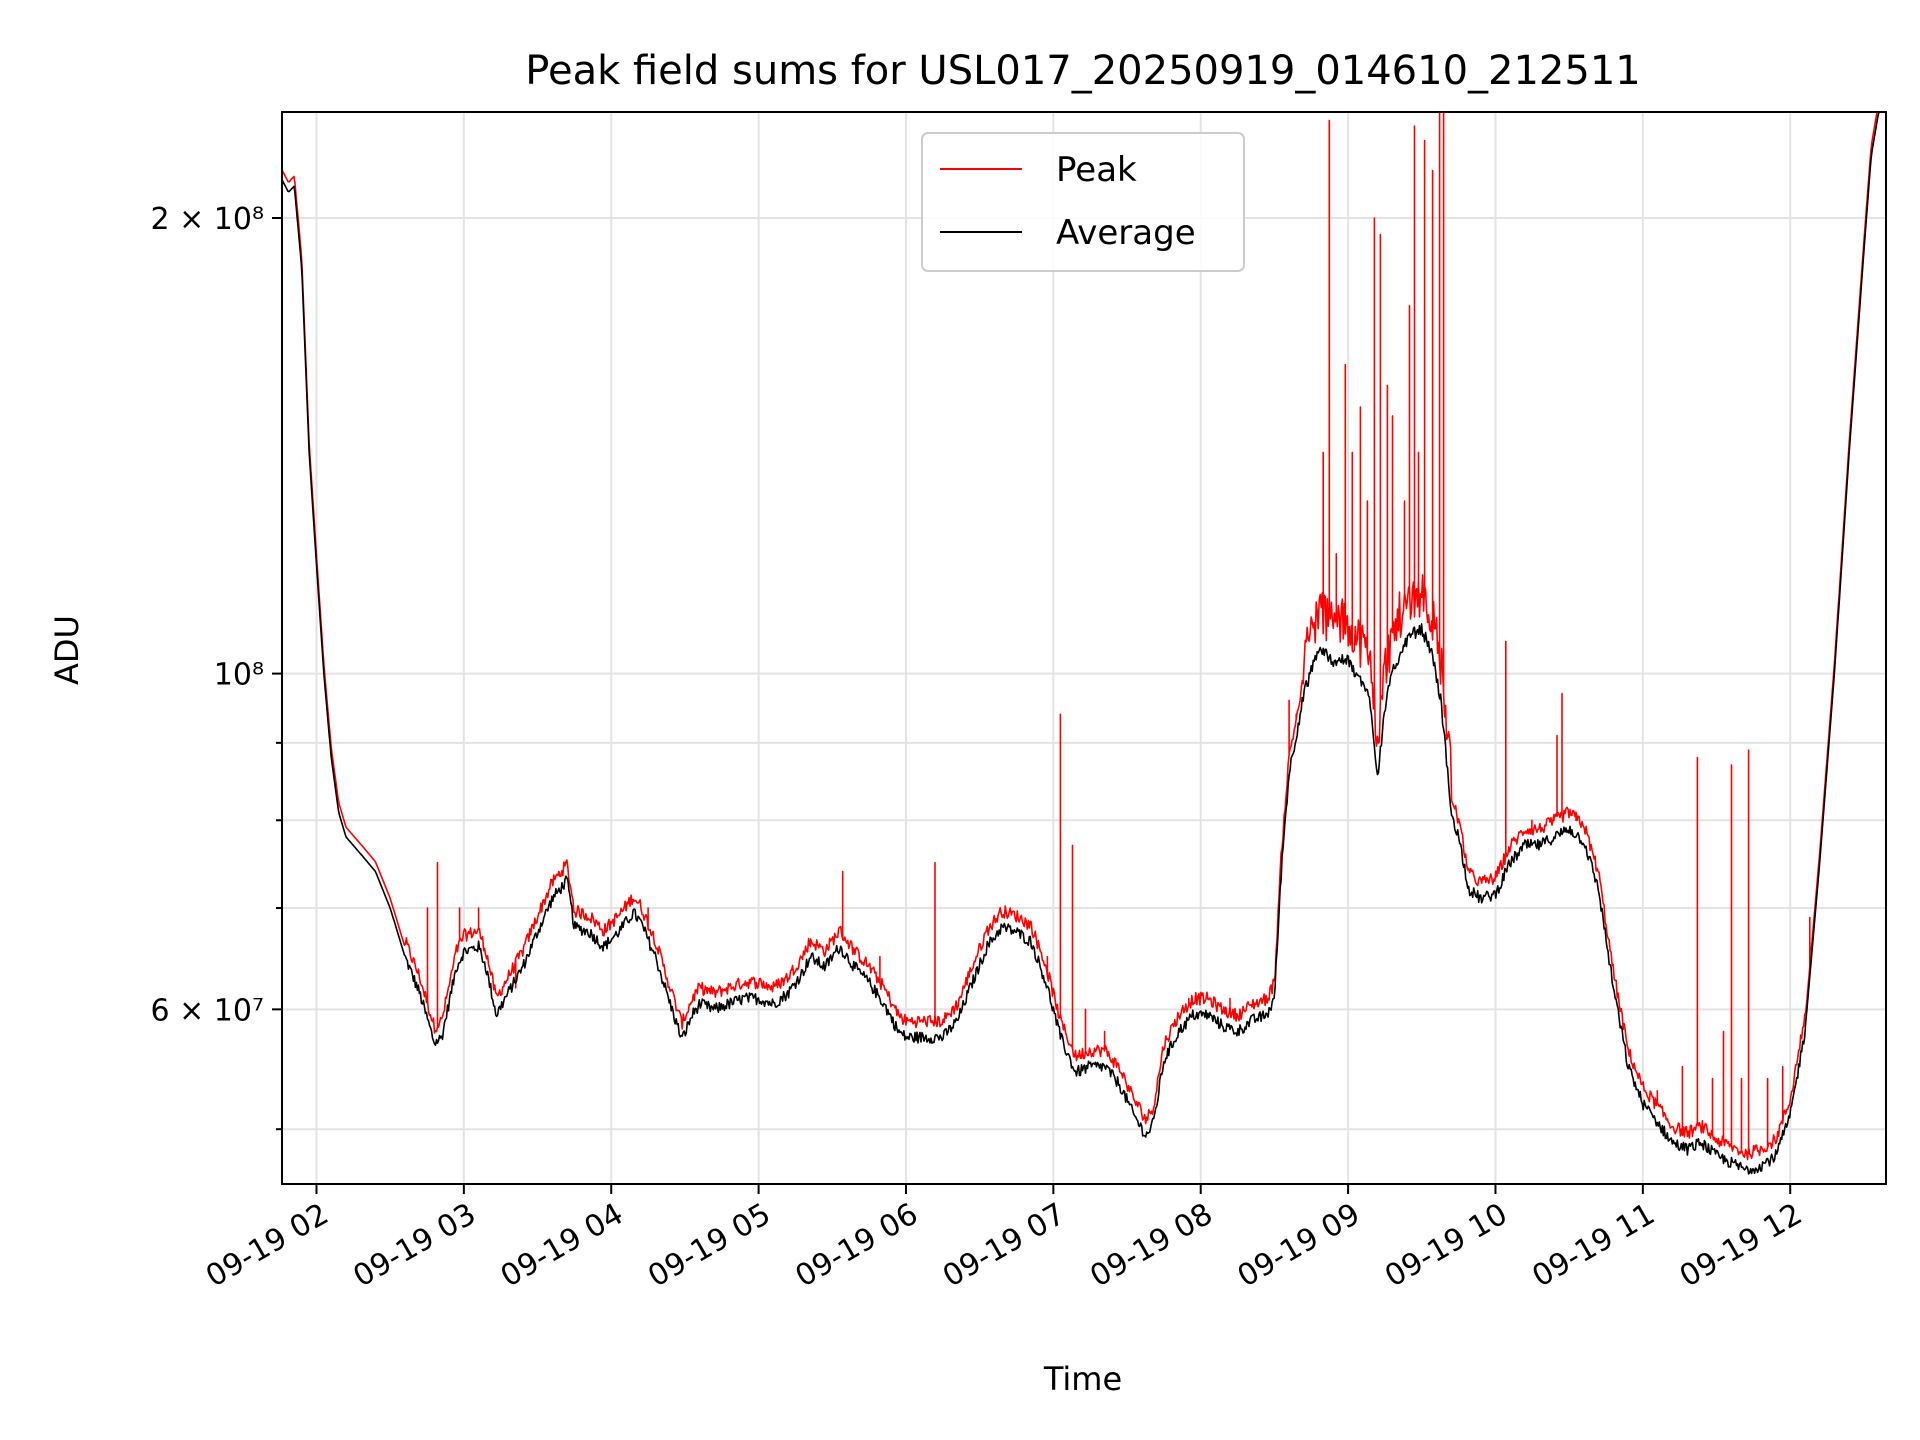 Image resolution: width=1920 pixels, height=1440 pixels. Describe the element at coordinates (1126, 233) in the screenshot. I see `legend-average-label: Average` at that location.